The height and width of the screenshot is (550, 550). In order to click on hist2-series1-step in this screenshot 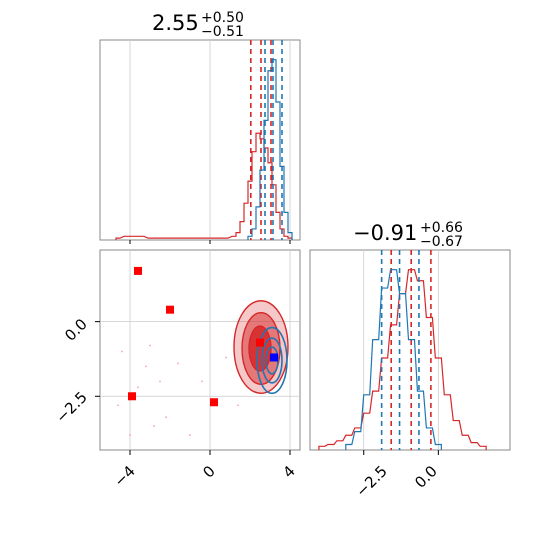, I will do `click(393, 359)`.